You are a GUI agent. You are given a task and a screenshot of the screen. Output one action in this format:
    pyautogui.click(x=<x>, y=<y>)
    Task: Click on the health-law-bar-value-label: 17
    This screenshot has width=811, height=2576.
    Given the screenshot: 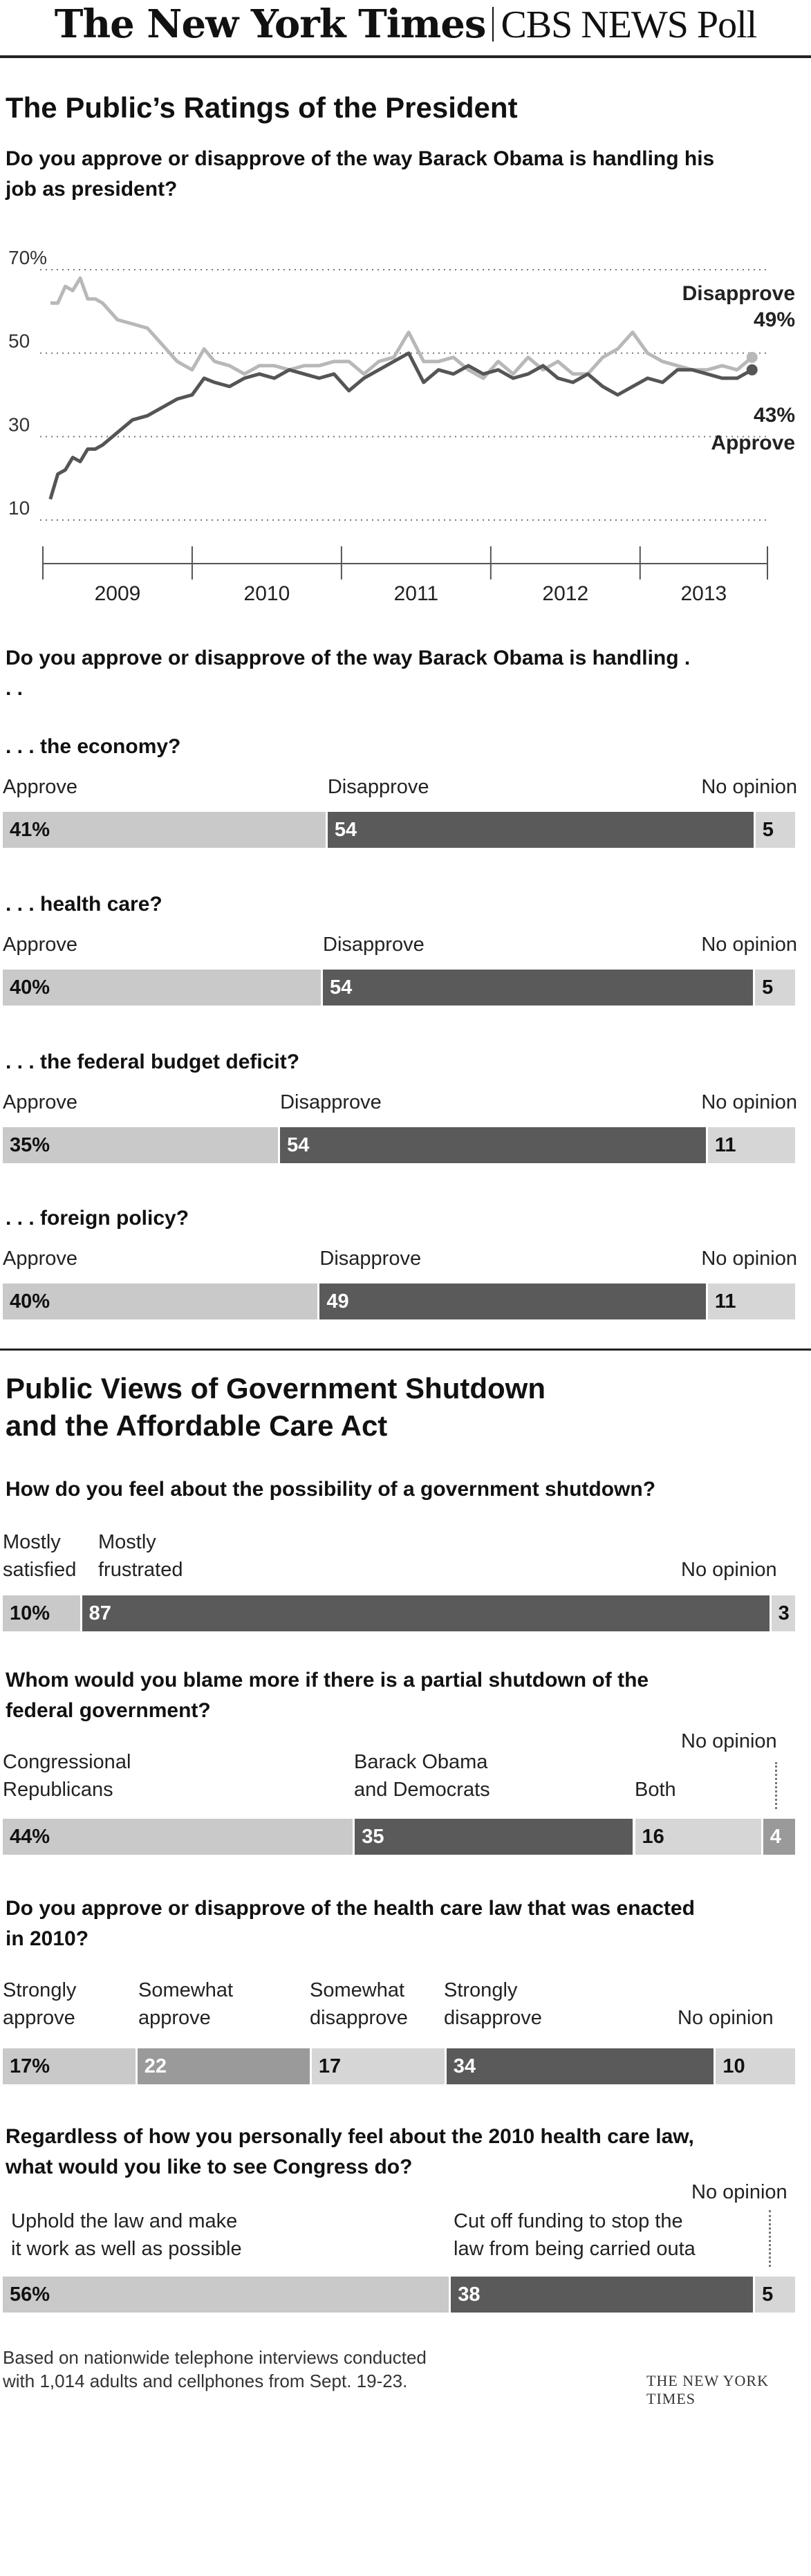 What is the action you would take?
    pyautogui.click(x=330, y=2066)
    